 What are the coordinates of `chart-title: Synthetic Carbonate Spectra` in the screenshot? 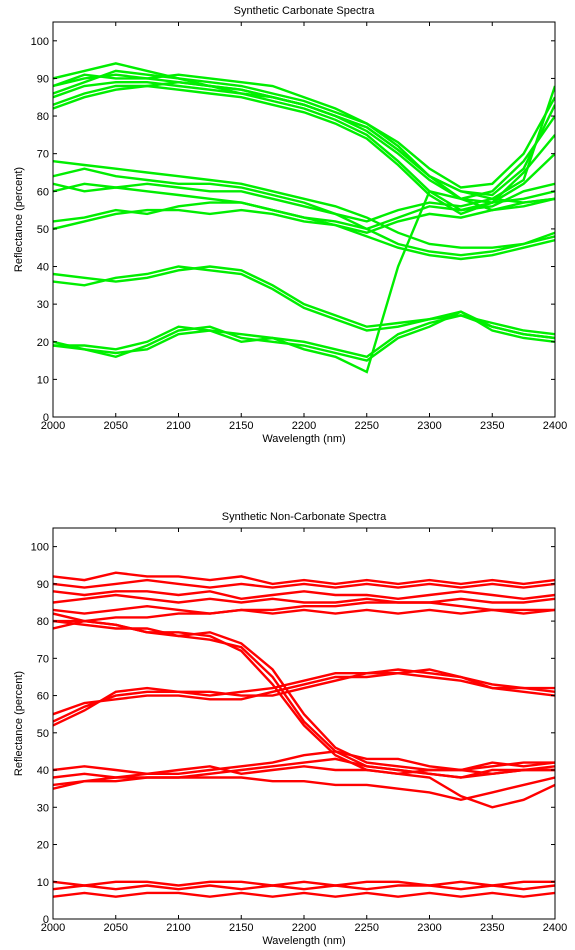 It's located at (305, 11).